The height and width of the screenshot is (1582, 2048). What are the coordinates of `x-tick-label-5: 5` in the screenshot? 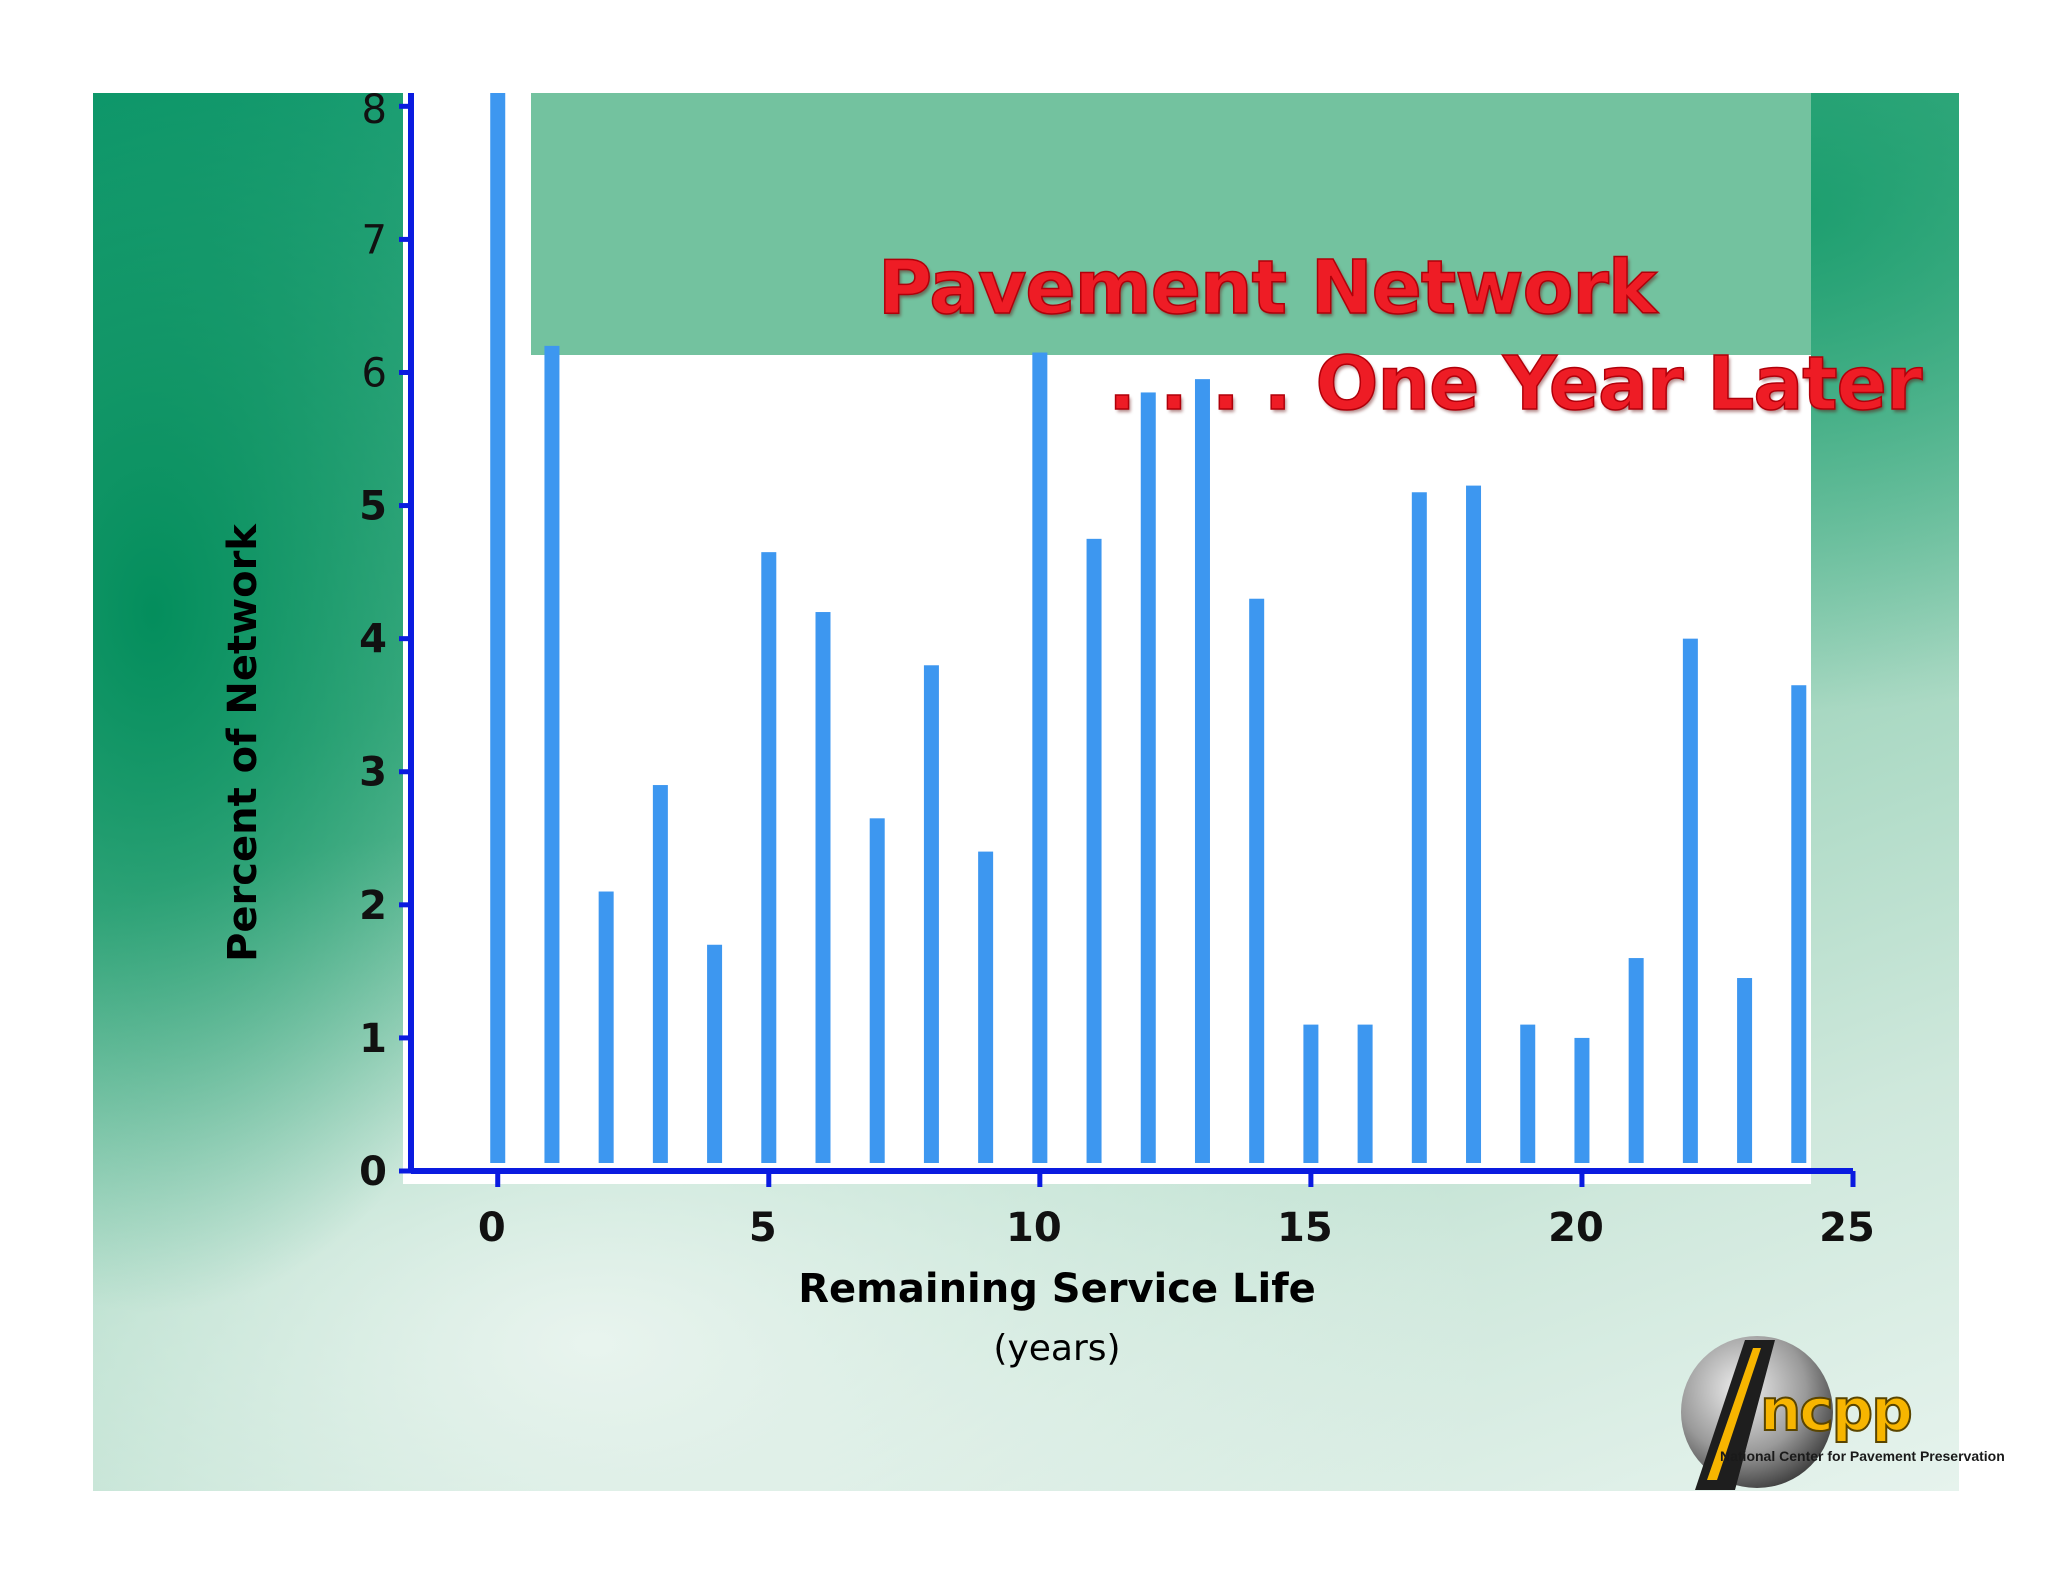 It's located at (763, 1228).